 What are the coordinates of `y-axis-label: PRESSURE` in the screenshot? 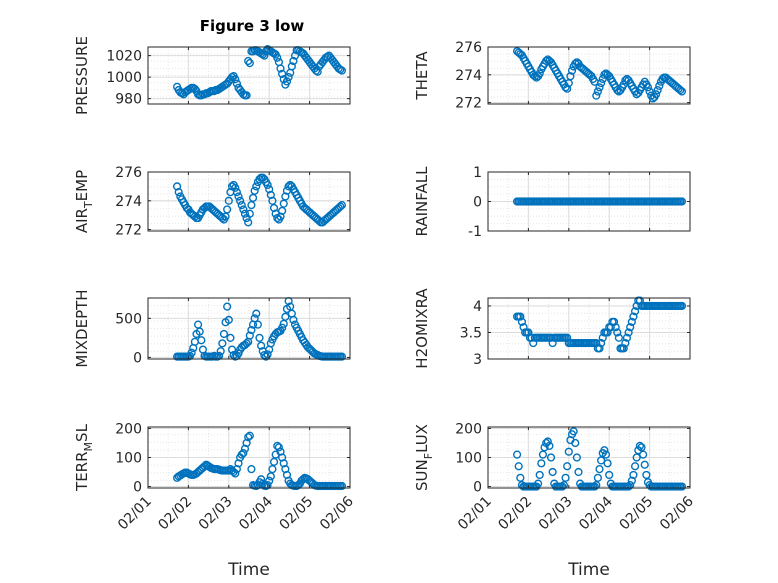 It's located at (82, 75).